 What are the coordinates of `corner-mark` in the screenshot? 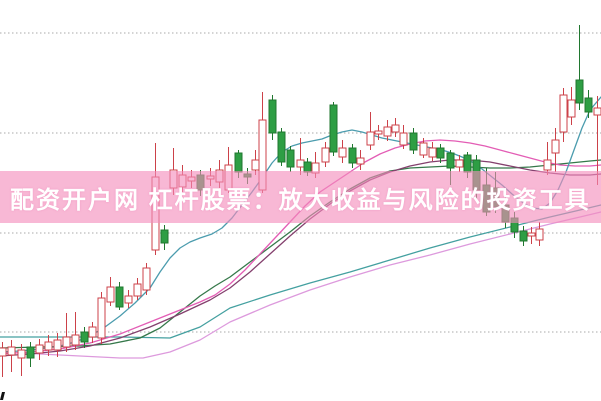 It's located at (2, 396).